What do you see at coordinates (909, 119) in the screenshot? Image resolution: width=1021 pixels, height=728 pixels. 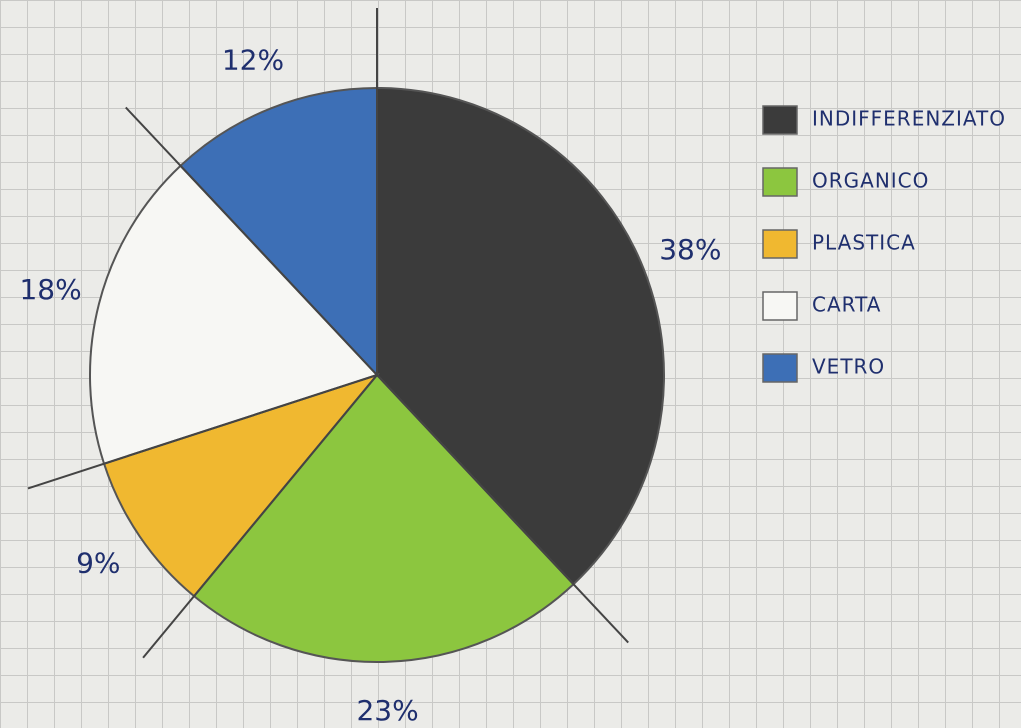 I see `legend-label: INDIFFERENZIATO` at bounding box center [909, 119].